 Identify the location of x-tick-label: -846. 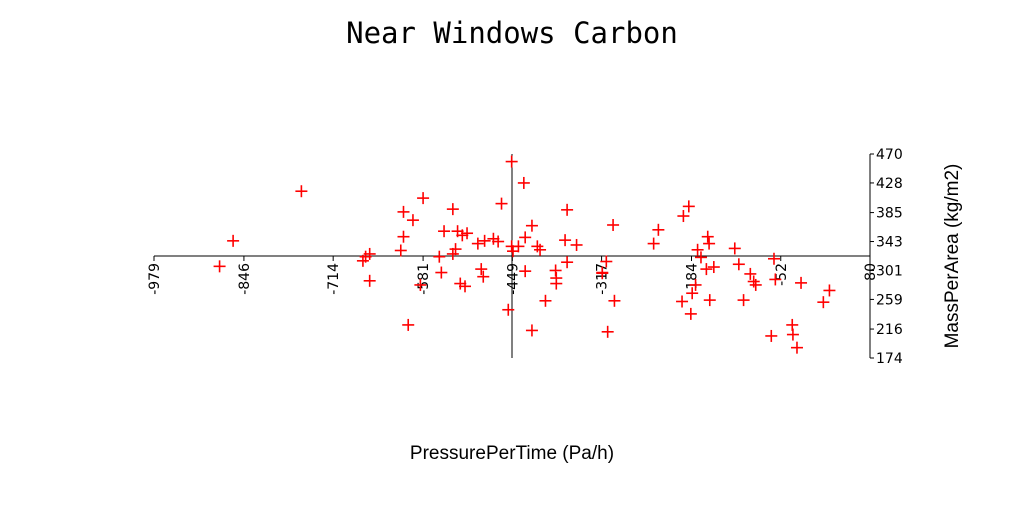
(245, 279).